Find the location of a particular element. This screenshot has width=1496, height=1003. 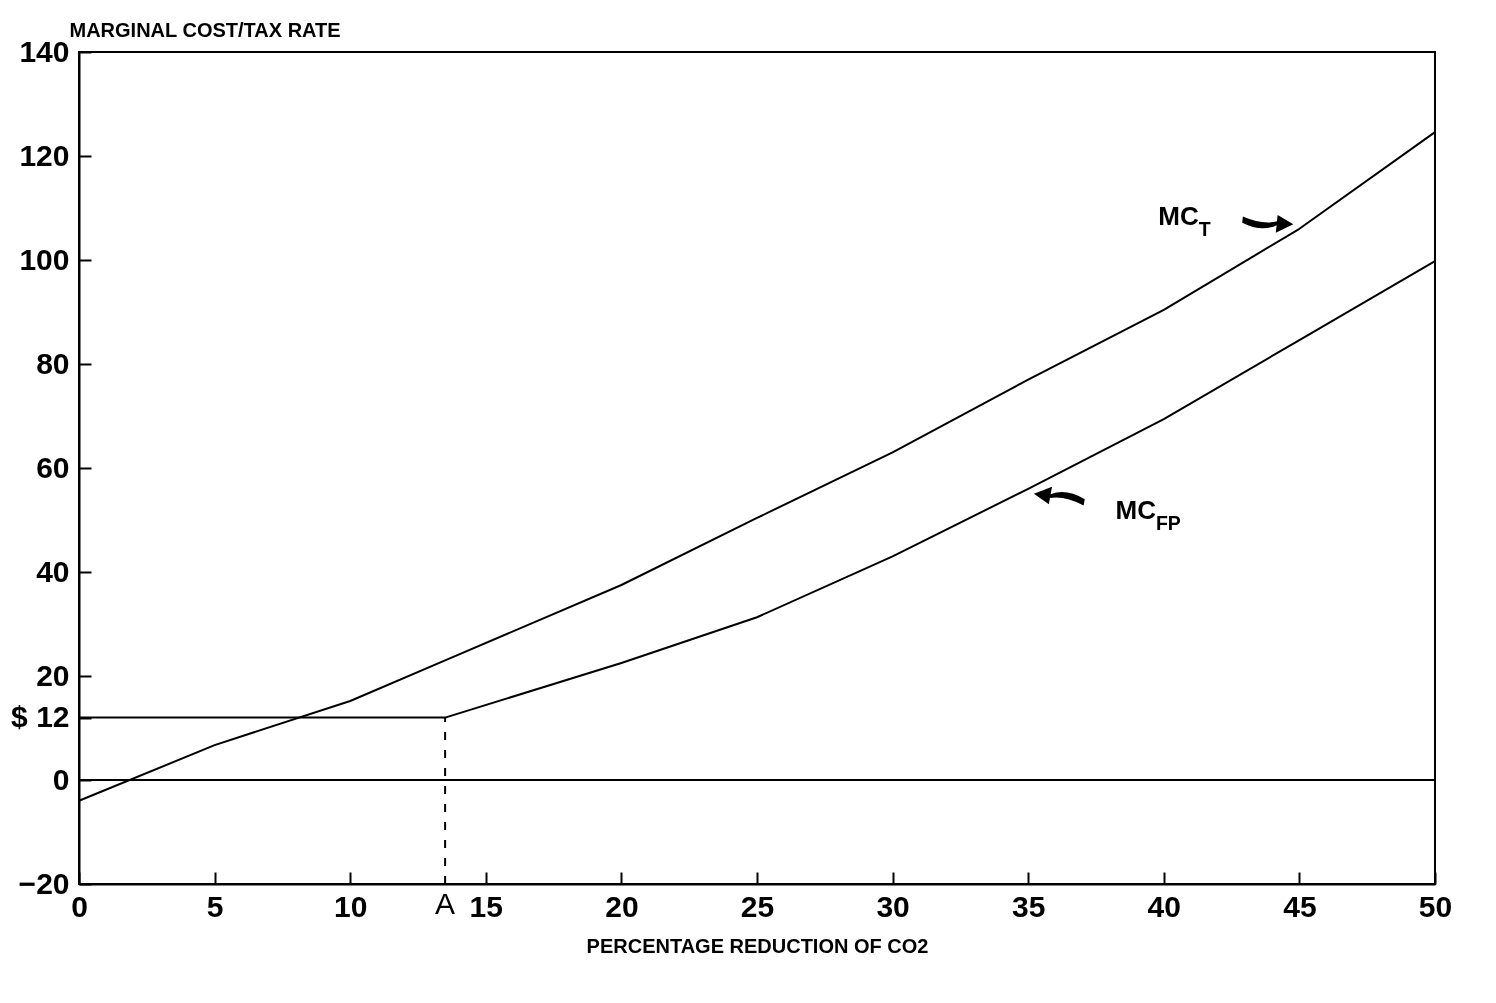

y-tick-label: 60 is located at coordinates (53, 467).